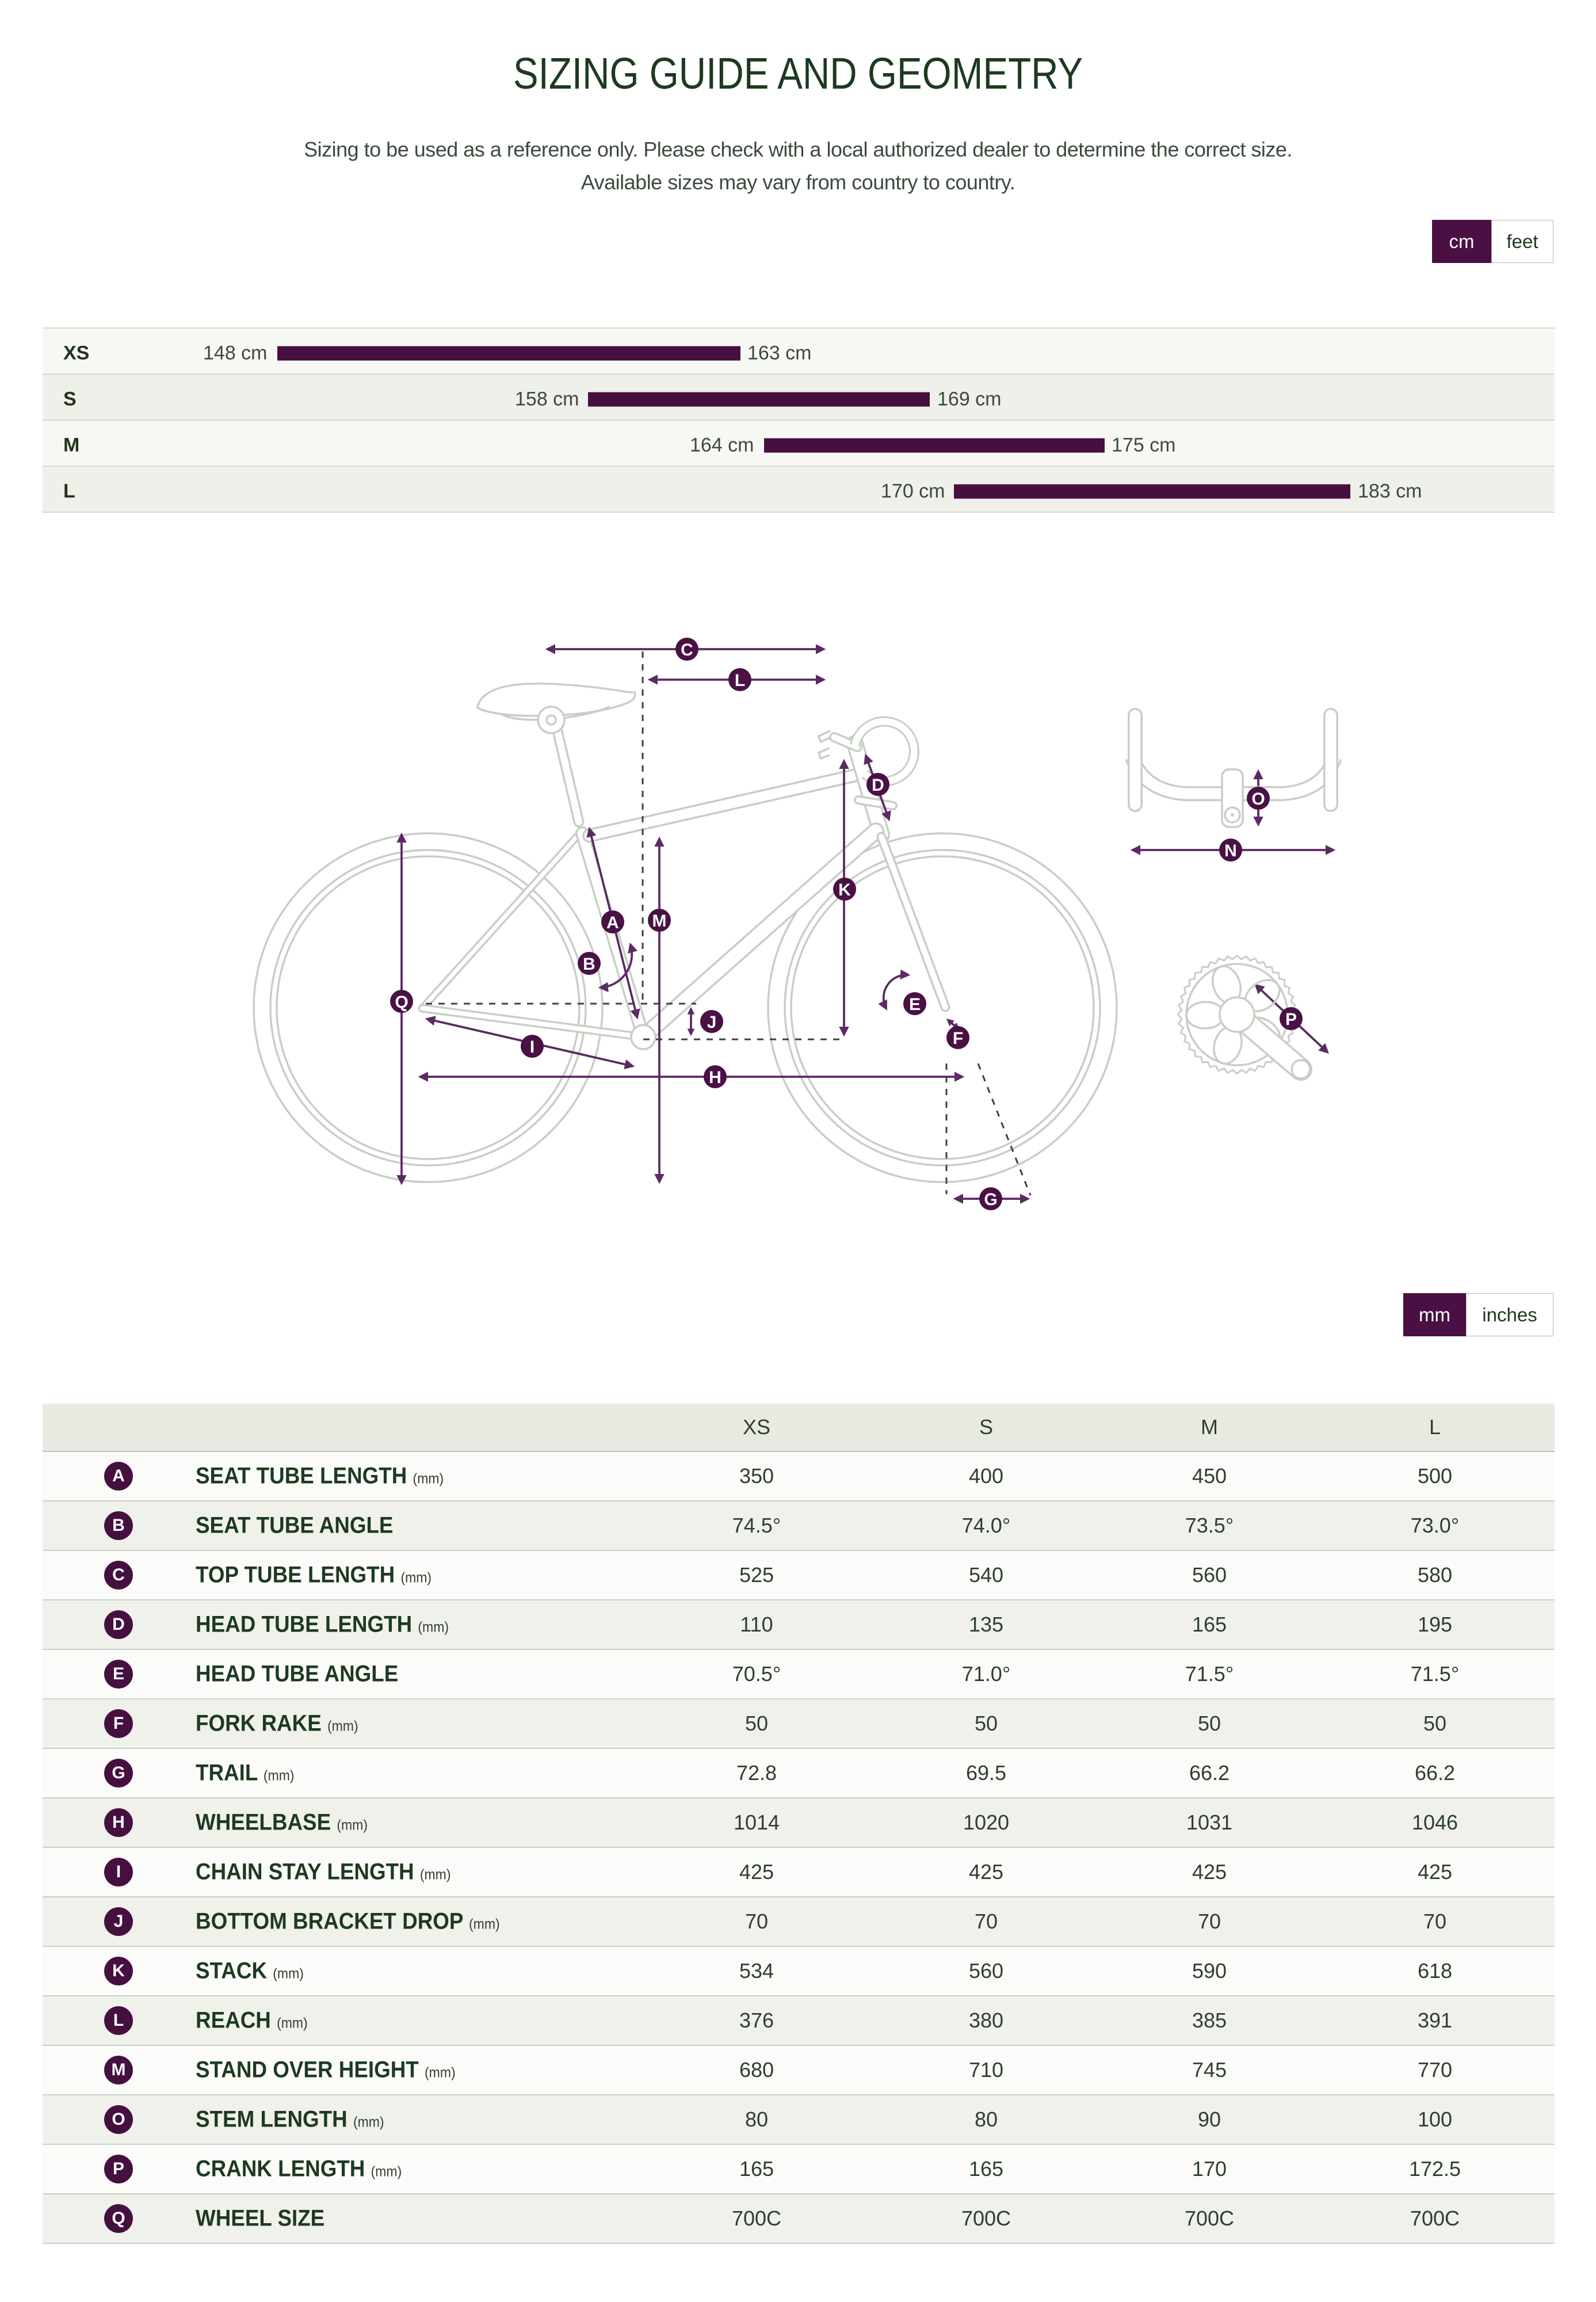 The width and height of the screenshot is (1596, 2302). I want to click on svg-text: C, so click(687, 650).